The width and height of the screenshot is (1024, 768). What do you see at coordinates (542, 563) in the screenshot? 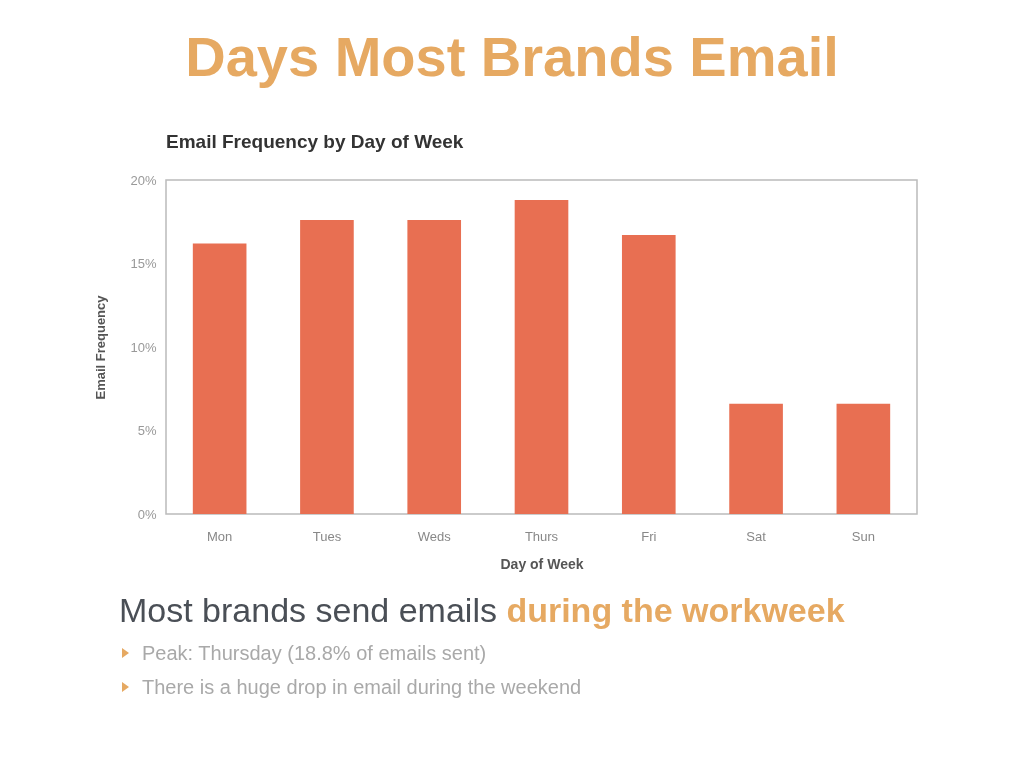
I see `x-axis-title: Day of Week` at bounding box center [542, 563].